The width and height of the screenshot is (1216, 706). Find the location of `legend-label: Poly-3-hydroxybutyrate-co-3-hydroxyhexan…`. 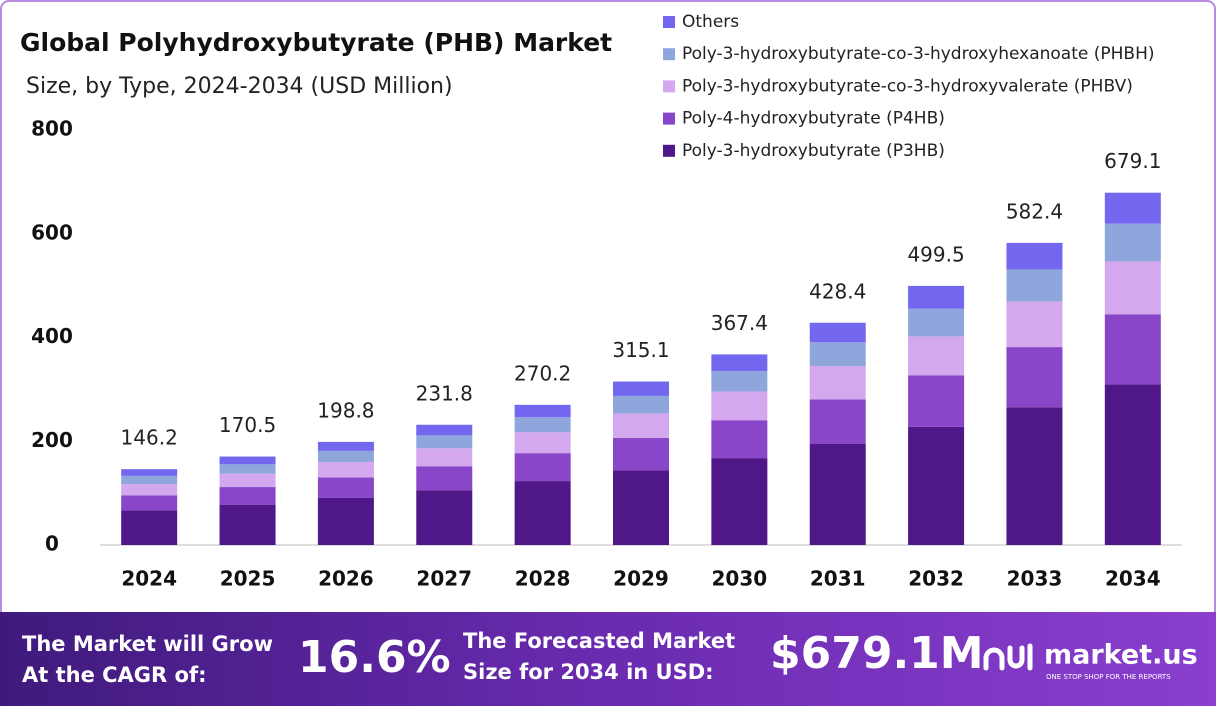

legend-label: Poly-3-hydroxybutyrate-co-3-hydroxyhexan… is located at coordinates (918, 54).